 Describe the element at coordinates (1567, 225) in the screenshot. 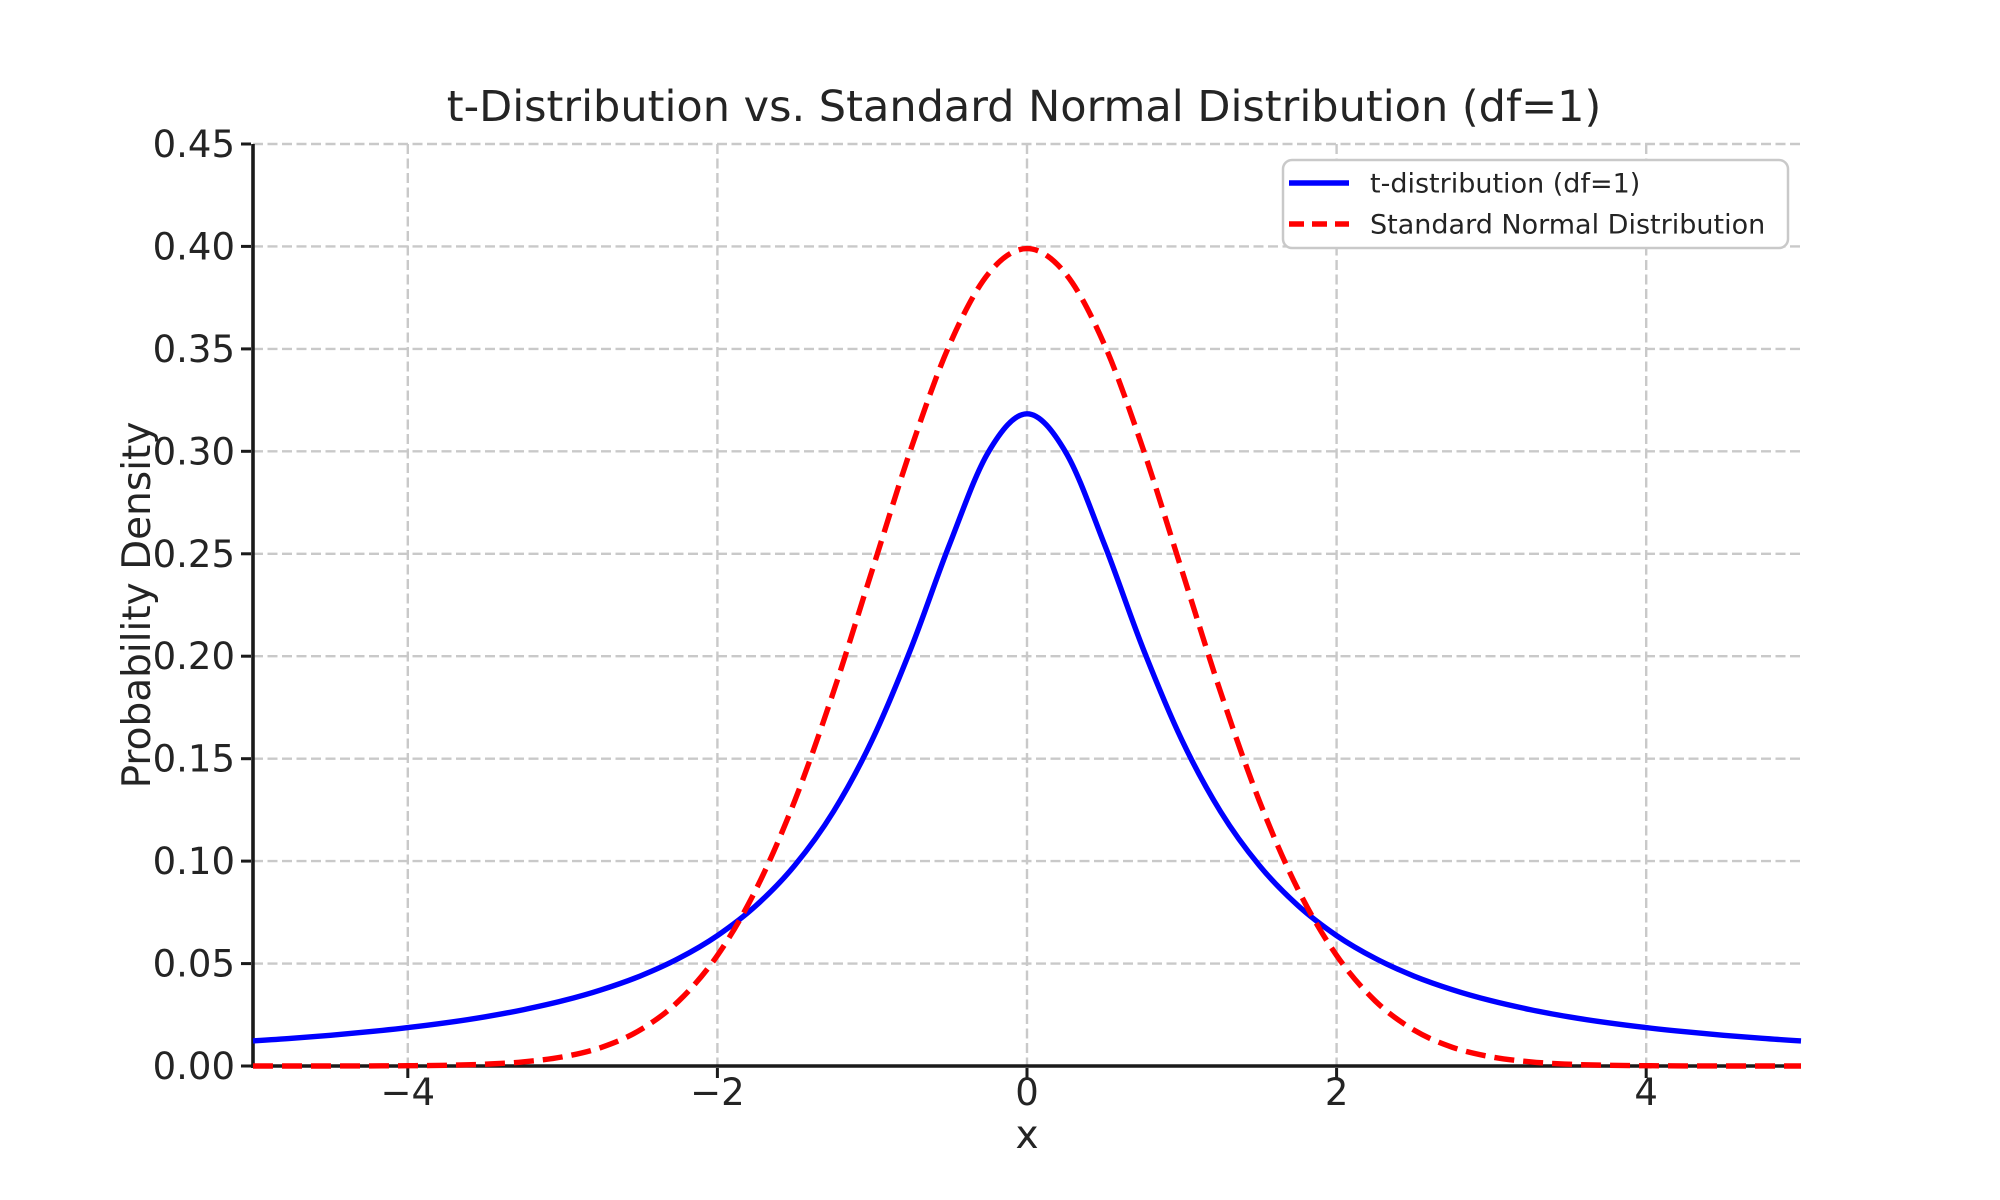

I see `legend-item-label: Standard Normal Distribution` at that location.